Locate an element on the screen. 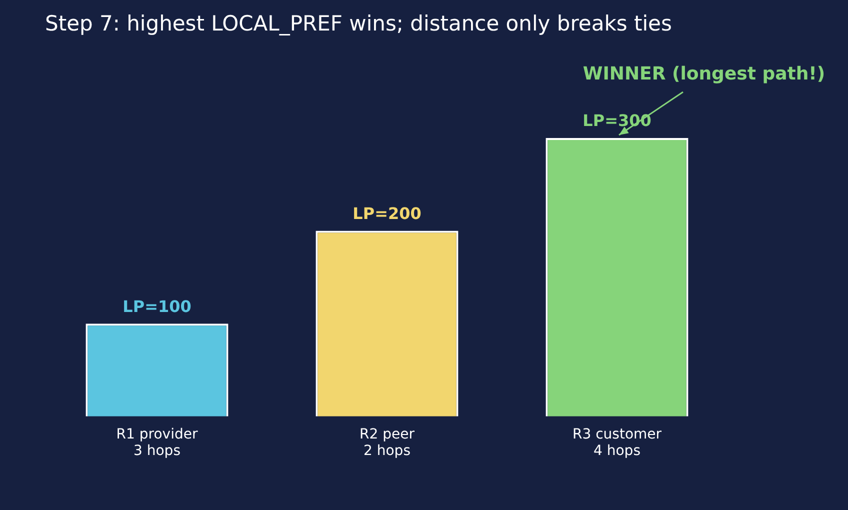 The height and width of the screenshot is (510, 848). annotation: WINNER (longest path!) is located at coordinates (704, 74).